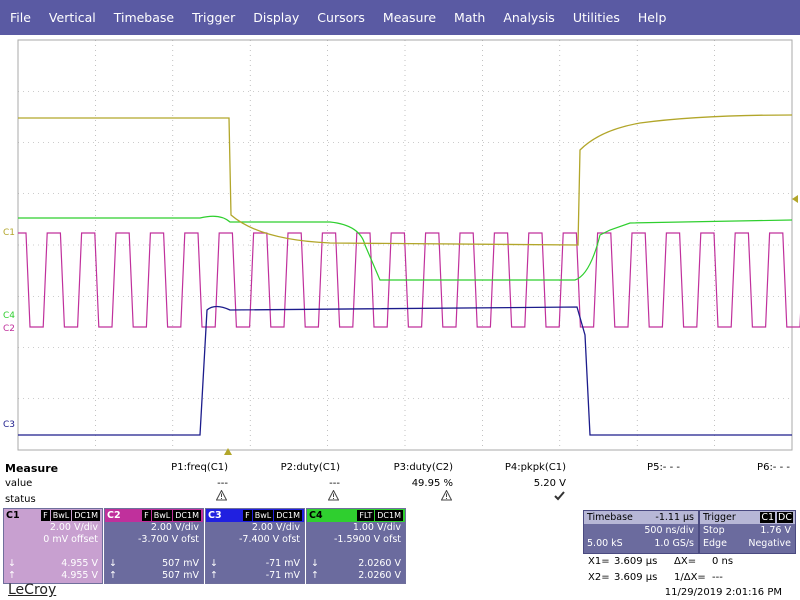  What do you see at coordinates (610, 517) in the screenshot?
I see `timebase-label: Timebase` at bounding box center [610, 517].